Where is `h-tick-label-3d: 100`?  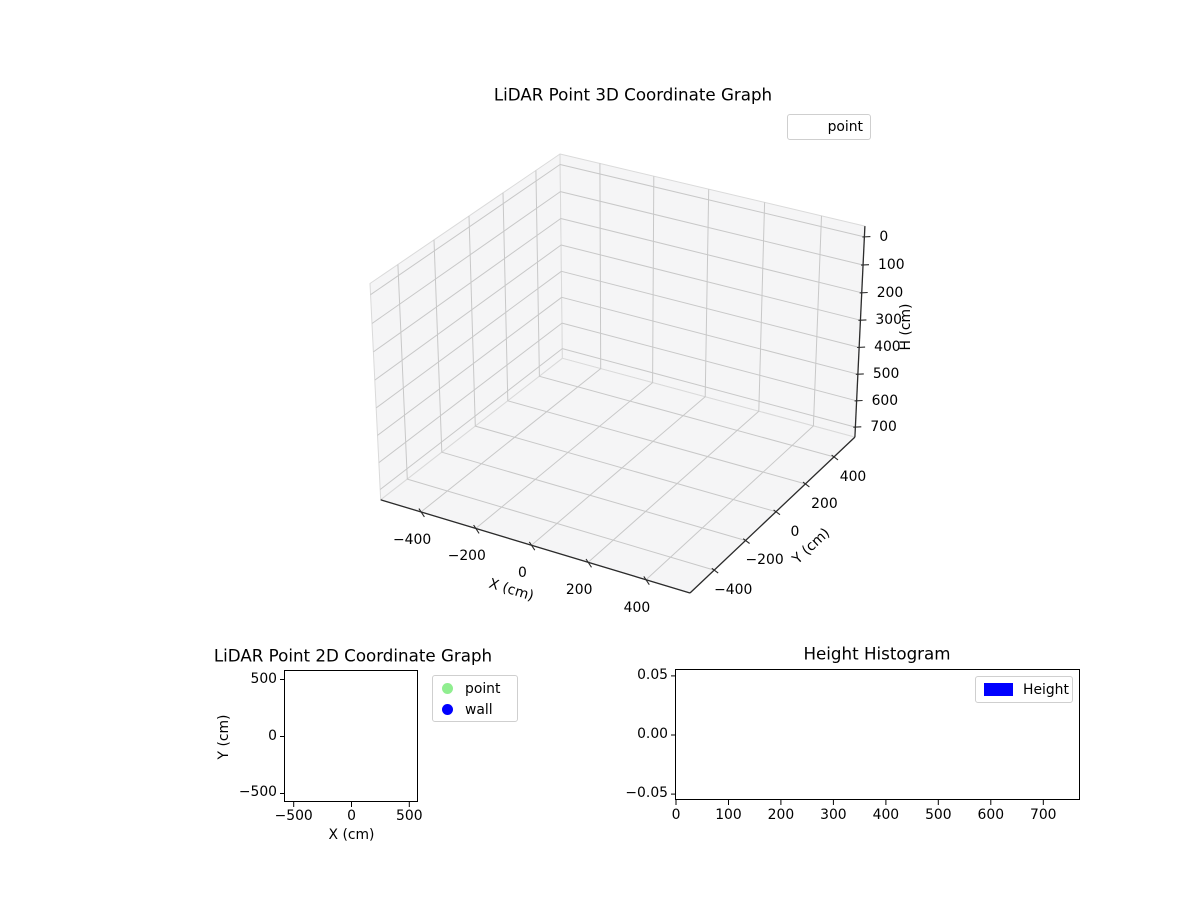
h-tick-label-3d: 100 is located at coordinates (891, 265).